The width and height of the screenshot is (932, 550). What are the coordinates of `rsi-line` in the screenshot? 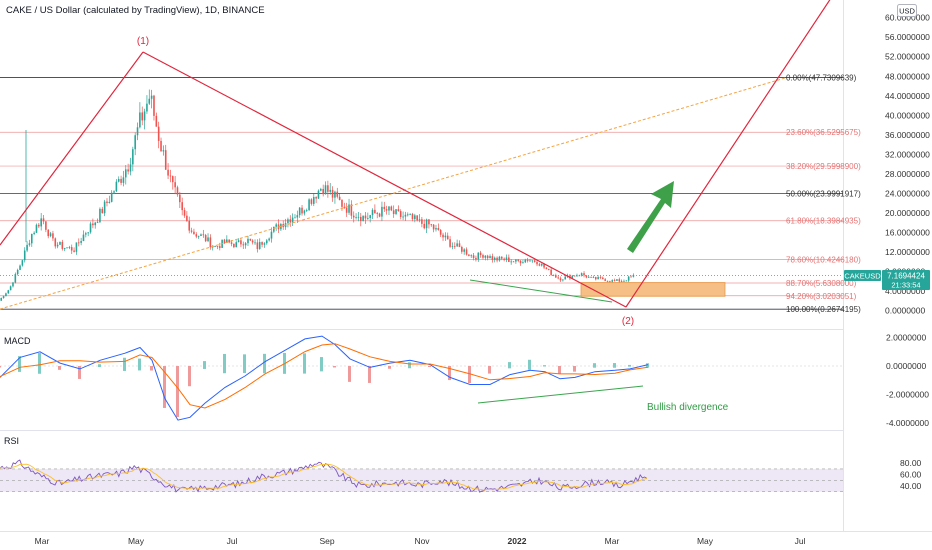 It's located at (324, 476).